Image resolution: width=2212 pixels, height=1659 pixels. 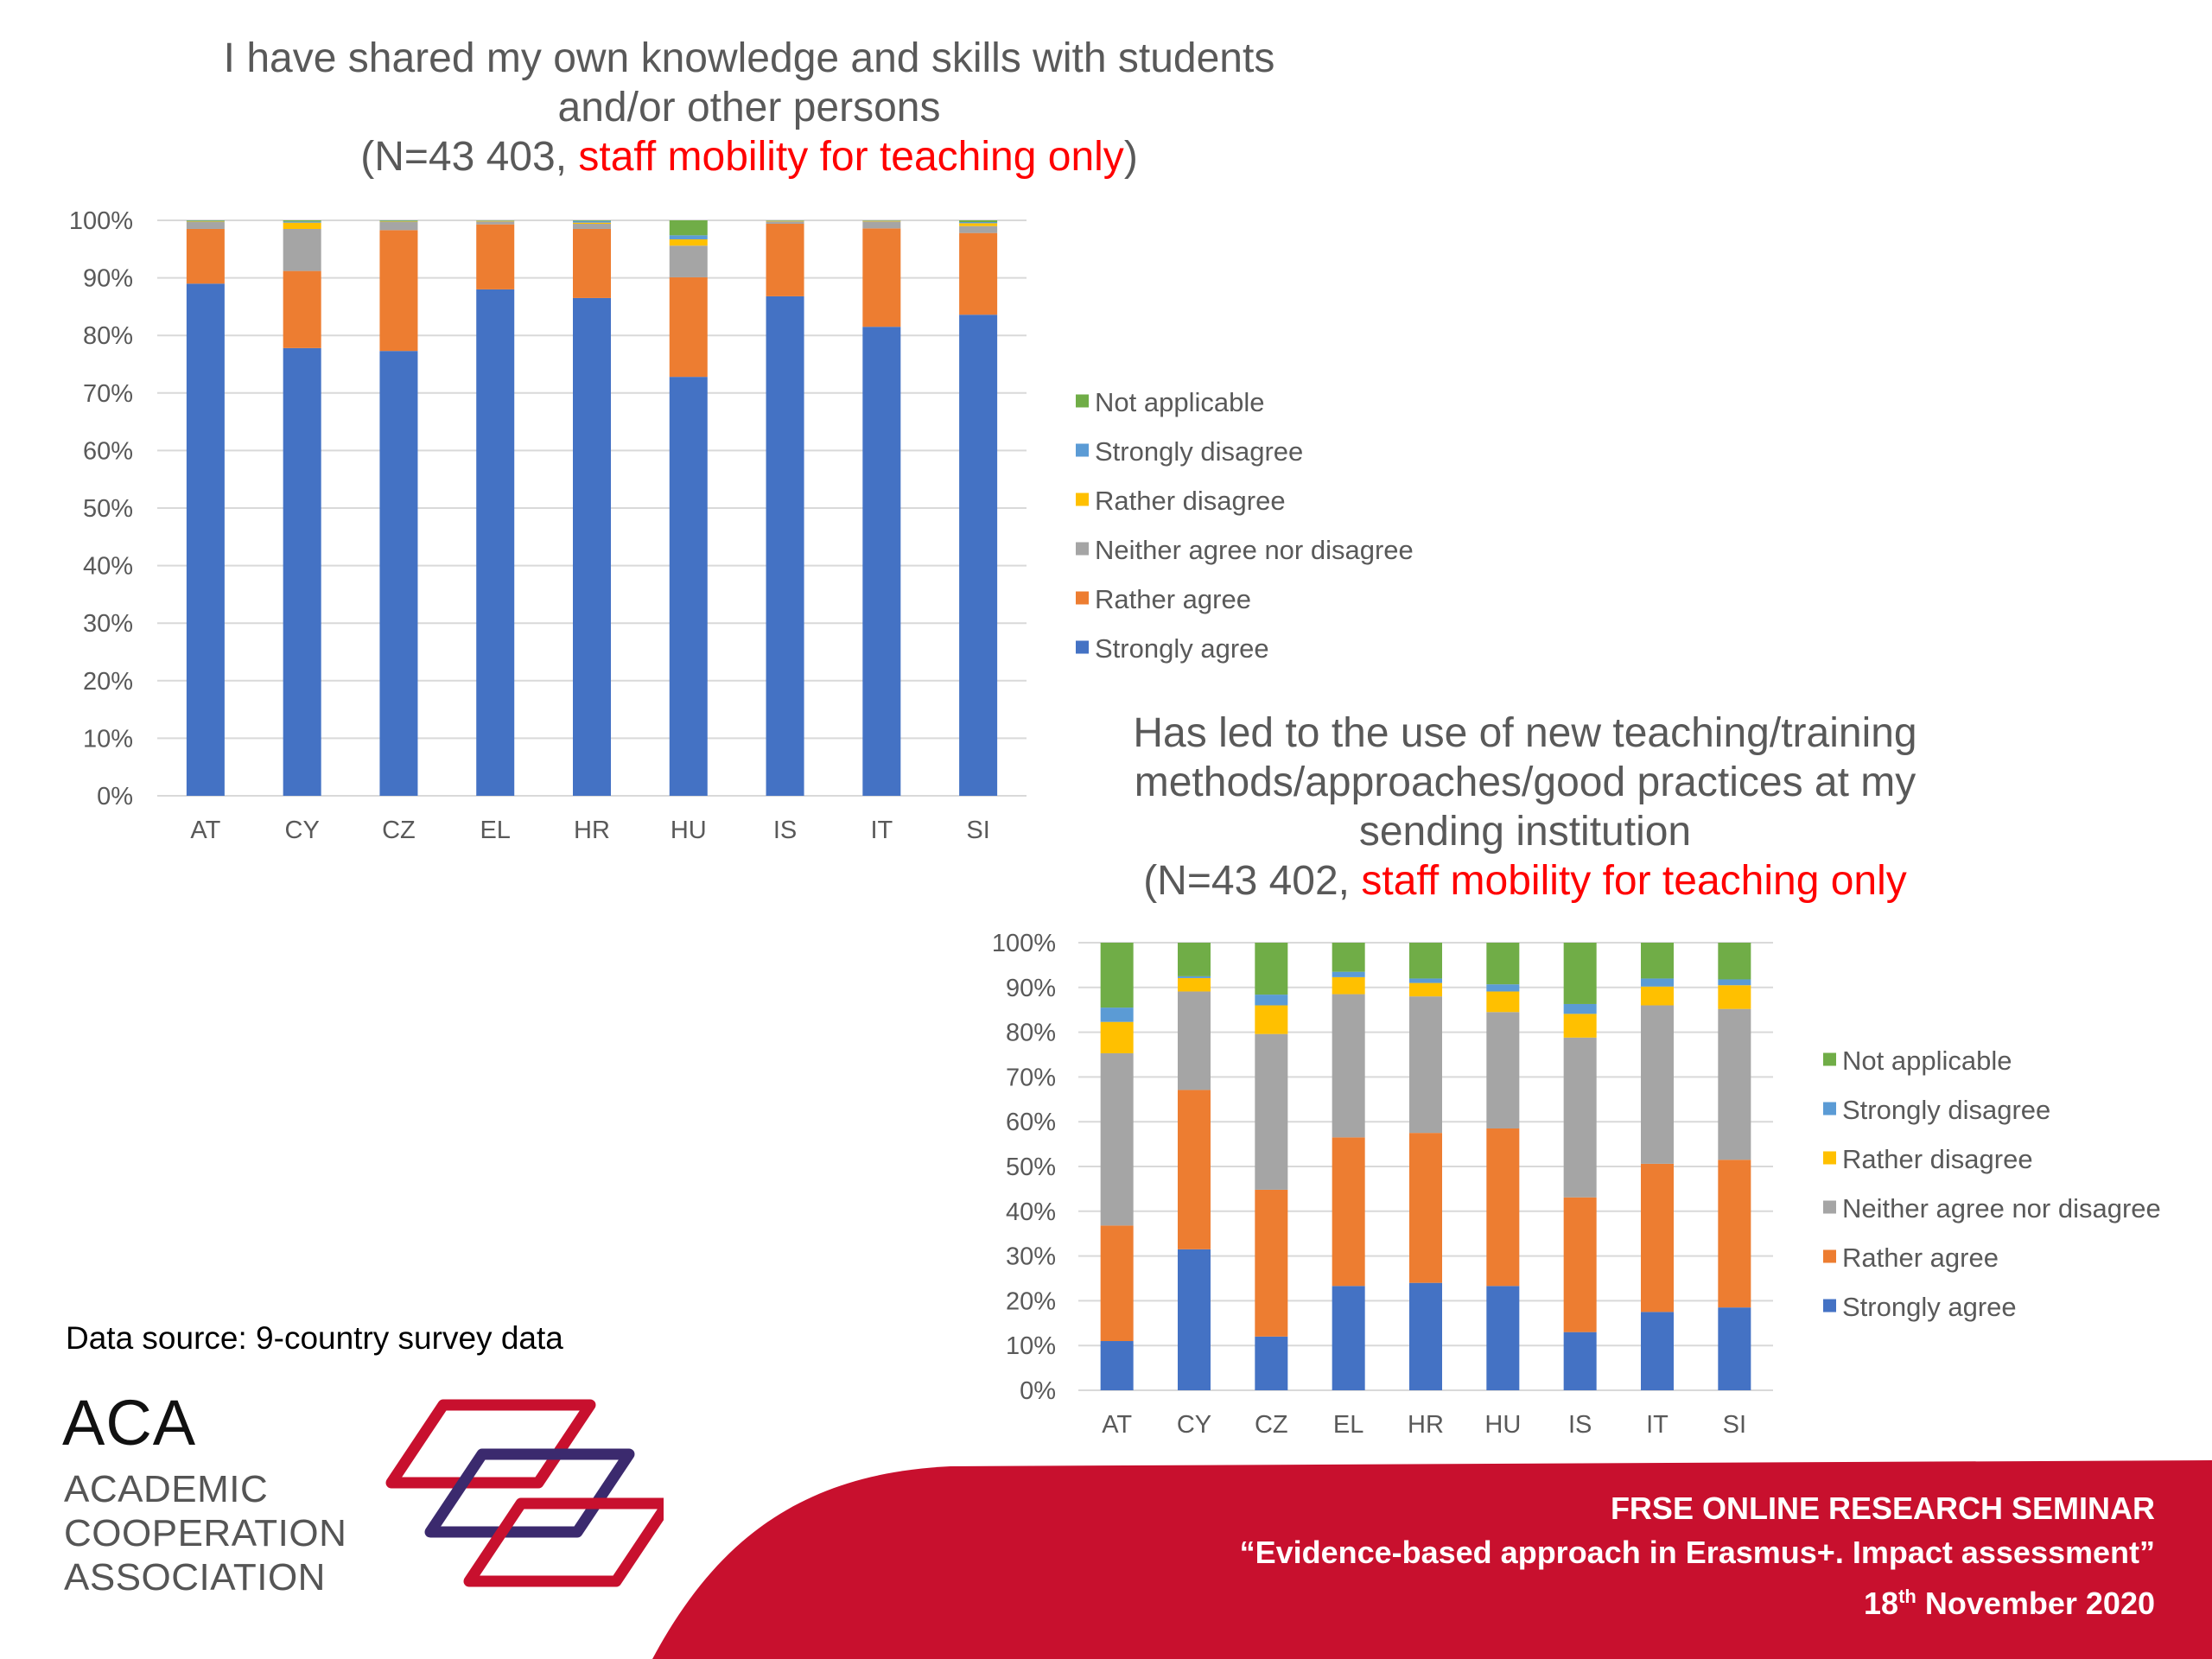 What do you see at coordinates (205, 830) in the screenshot?
I see `x-tick-label: AT` at bounding box center [205, 830].